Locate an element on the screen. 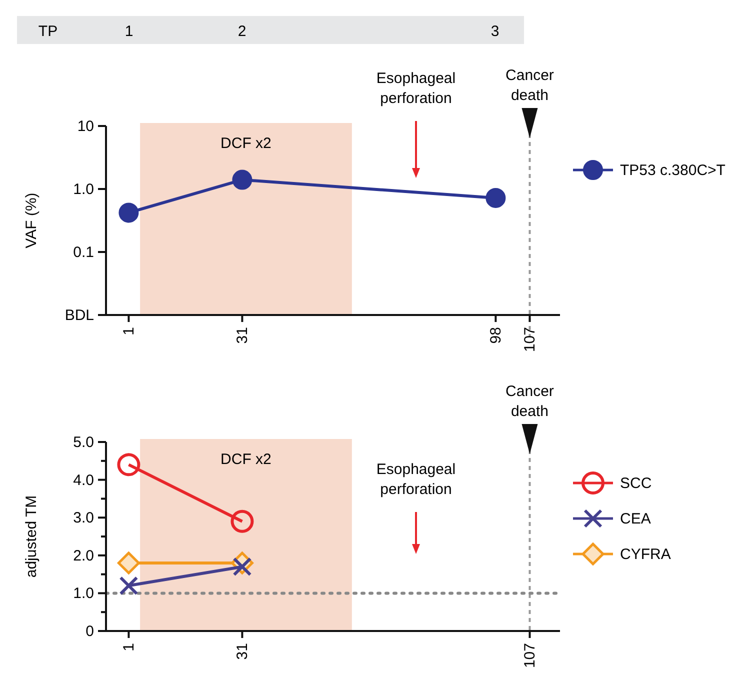 Image resolution: width=750 pixels, height=674 pixels. y-tick-label: 2.0 is located at coordinates (83, 555).